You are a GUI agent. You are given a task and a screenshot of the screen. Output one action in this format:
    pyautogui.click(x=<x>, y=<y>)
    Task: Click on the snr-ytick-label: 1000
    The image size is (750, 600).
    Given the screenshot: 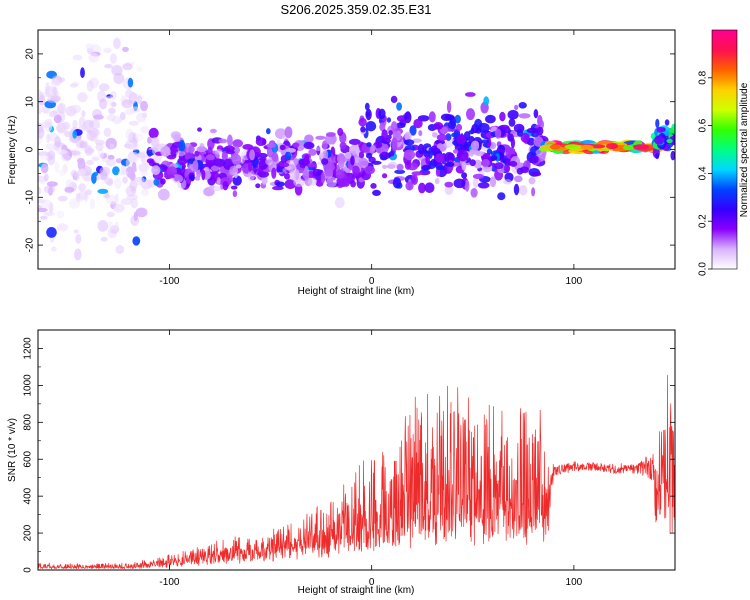 What is the action you would take?
    pyautogui.click(x=28, y=385)
    